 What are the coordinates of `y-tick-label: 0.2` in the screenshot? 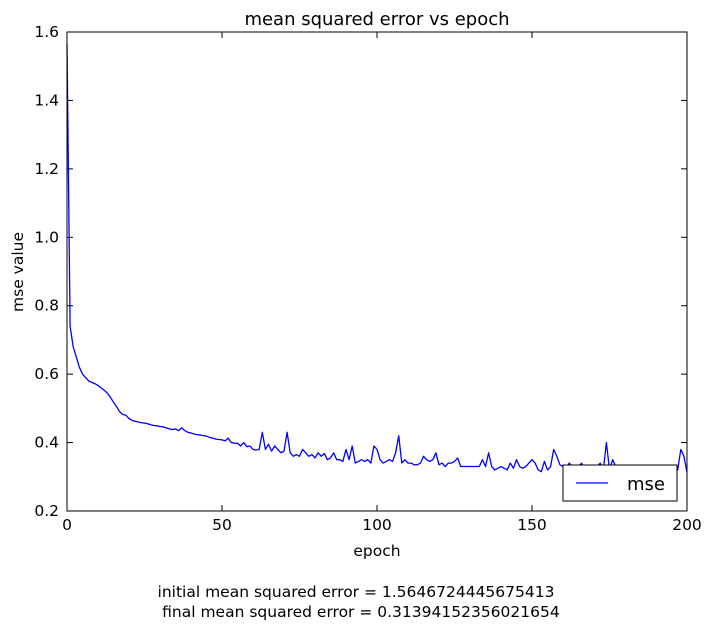 It's located at (46, 511).